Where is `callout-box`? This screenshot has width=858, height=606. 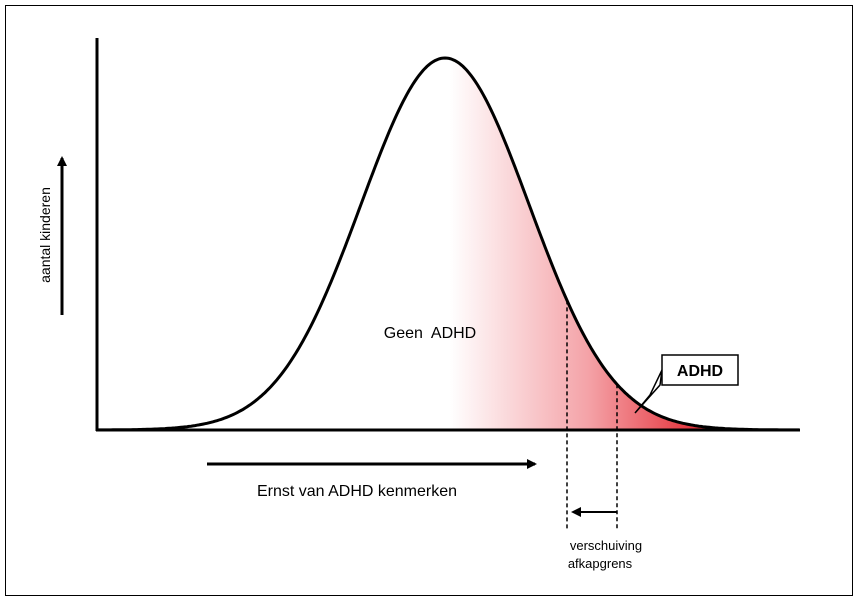 callout-box is located at coordinates (700, 370).